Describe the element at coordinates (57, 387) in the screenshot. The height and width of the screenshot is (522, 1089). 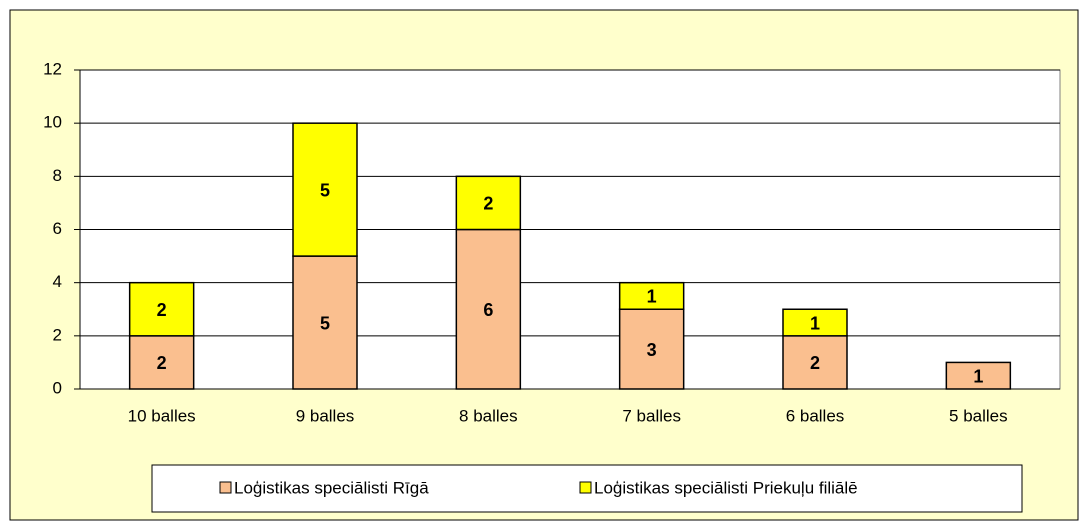
I see `y-tick-label: 0` at that location.